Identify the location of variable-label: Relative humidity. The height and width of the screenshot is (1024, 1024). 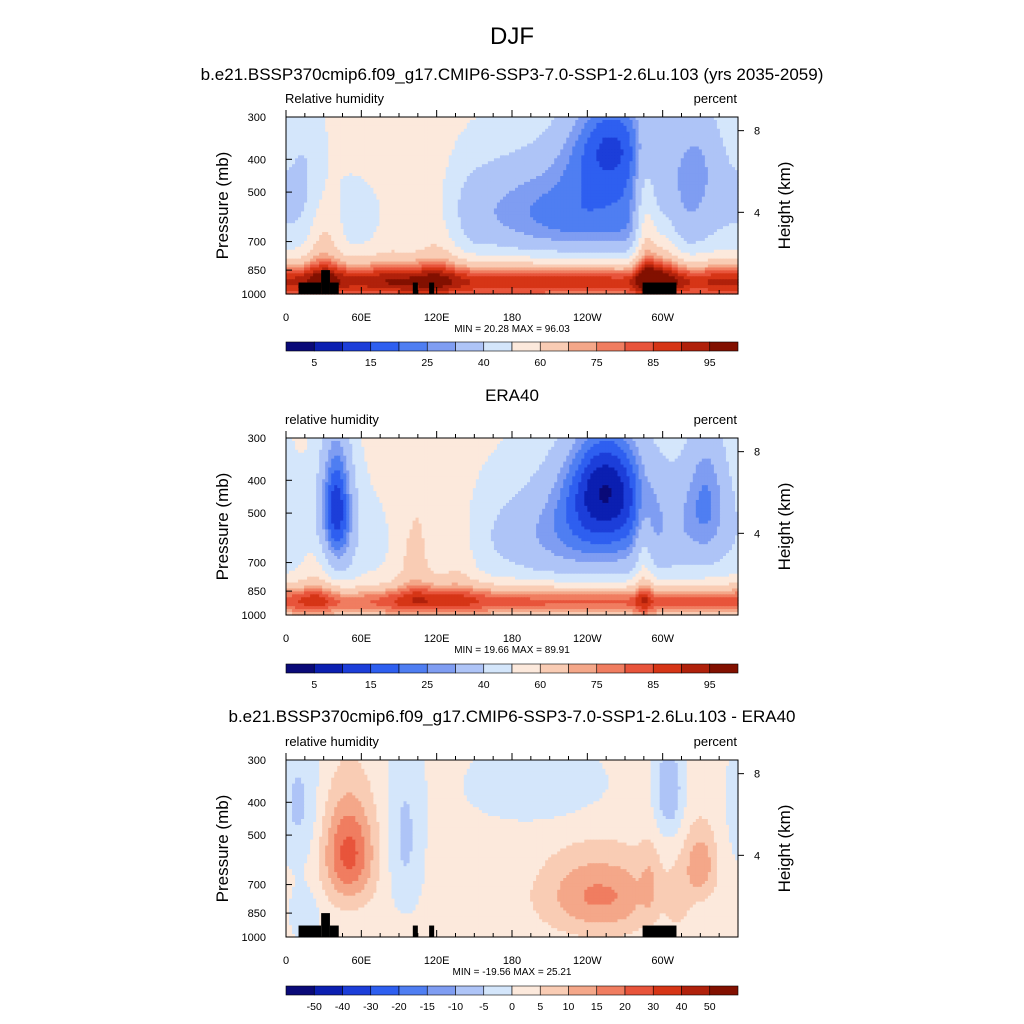
(334, 98).